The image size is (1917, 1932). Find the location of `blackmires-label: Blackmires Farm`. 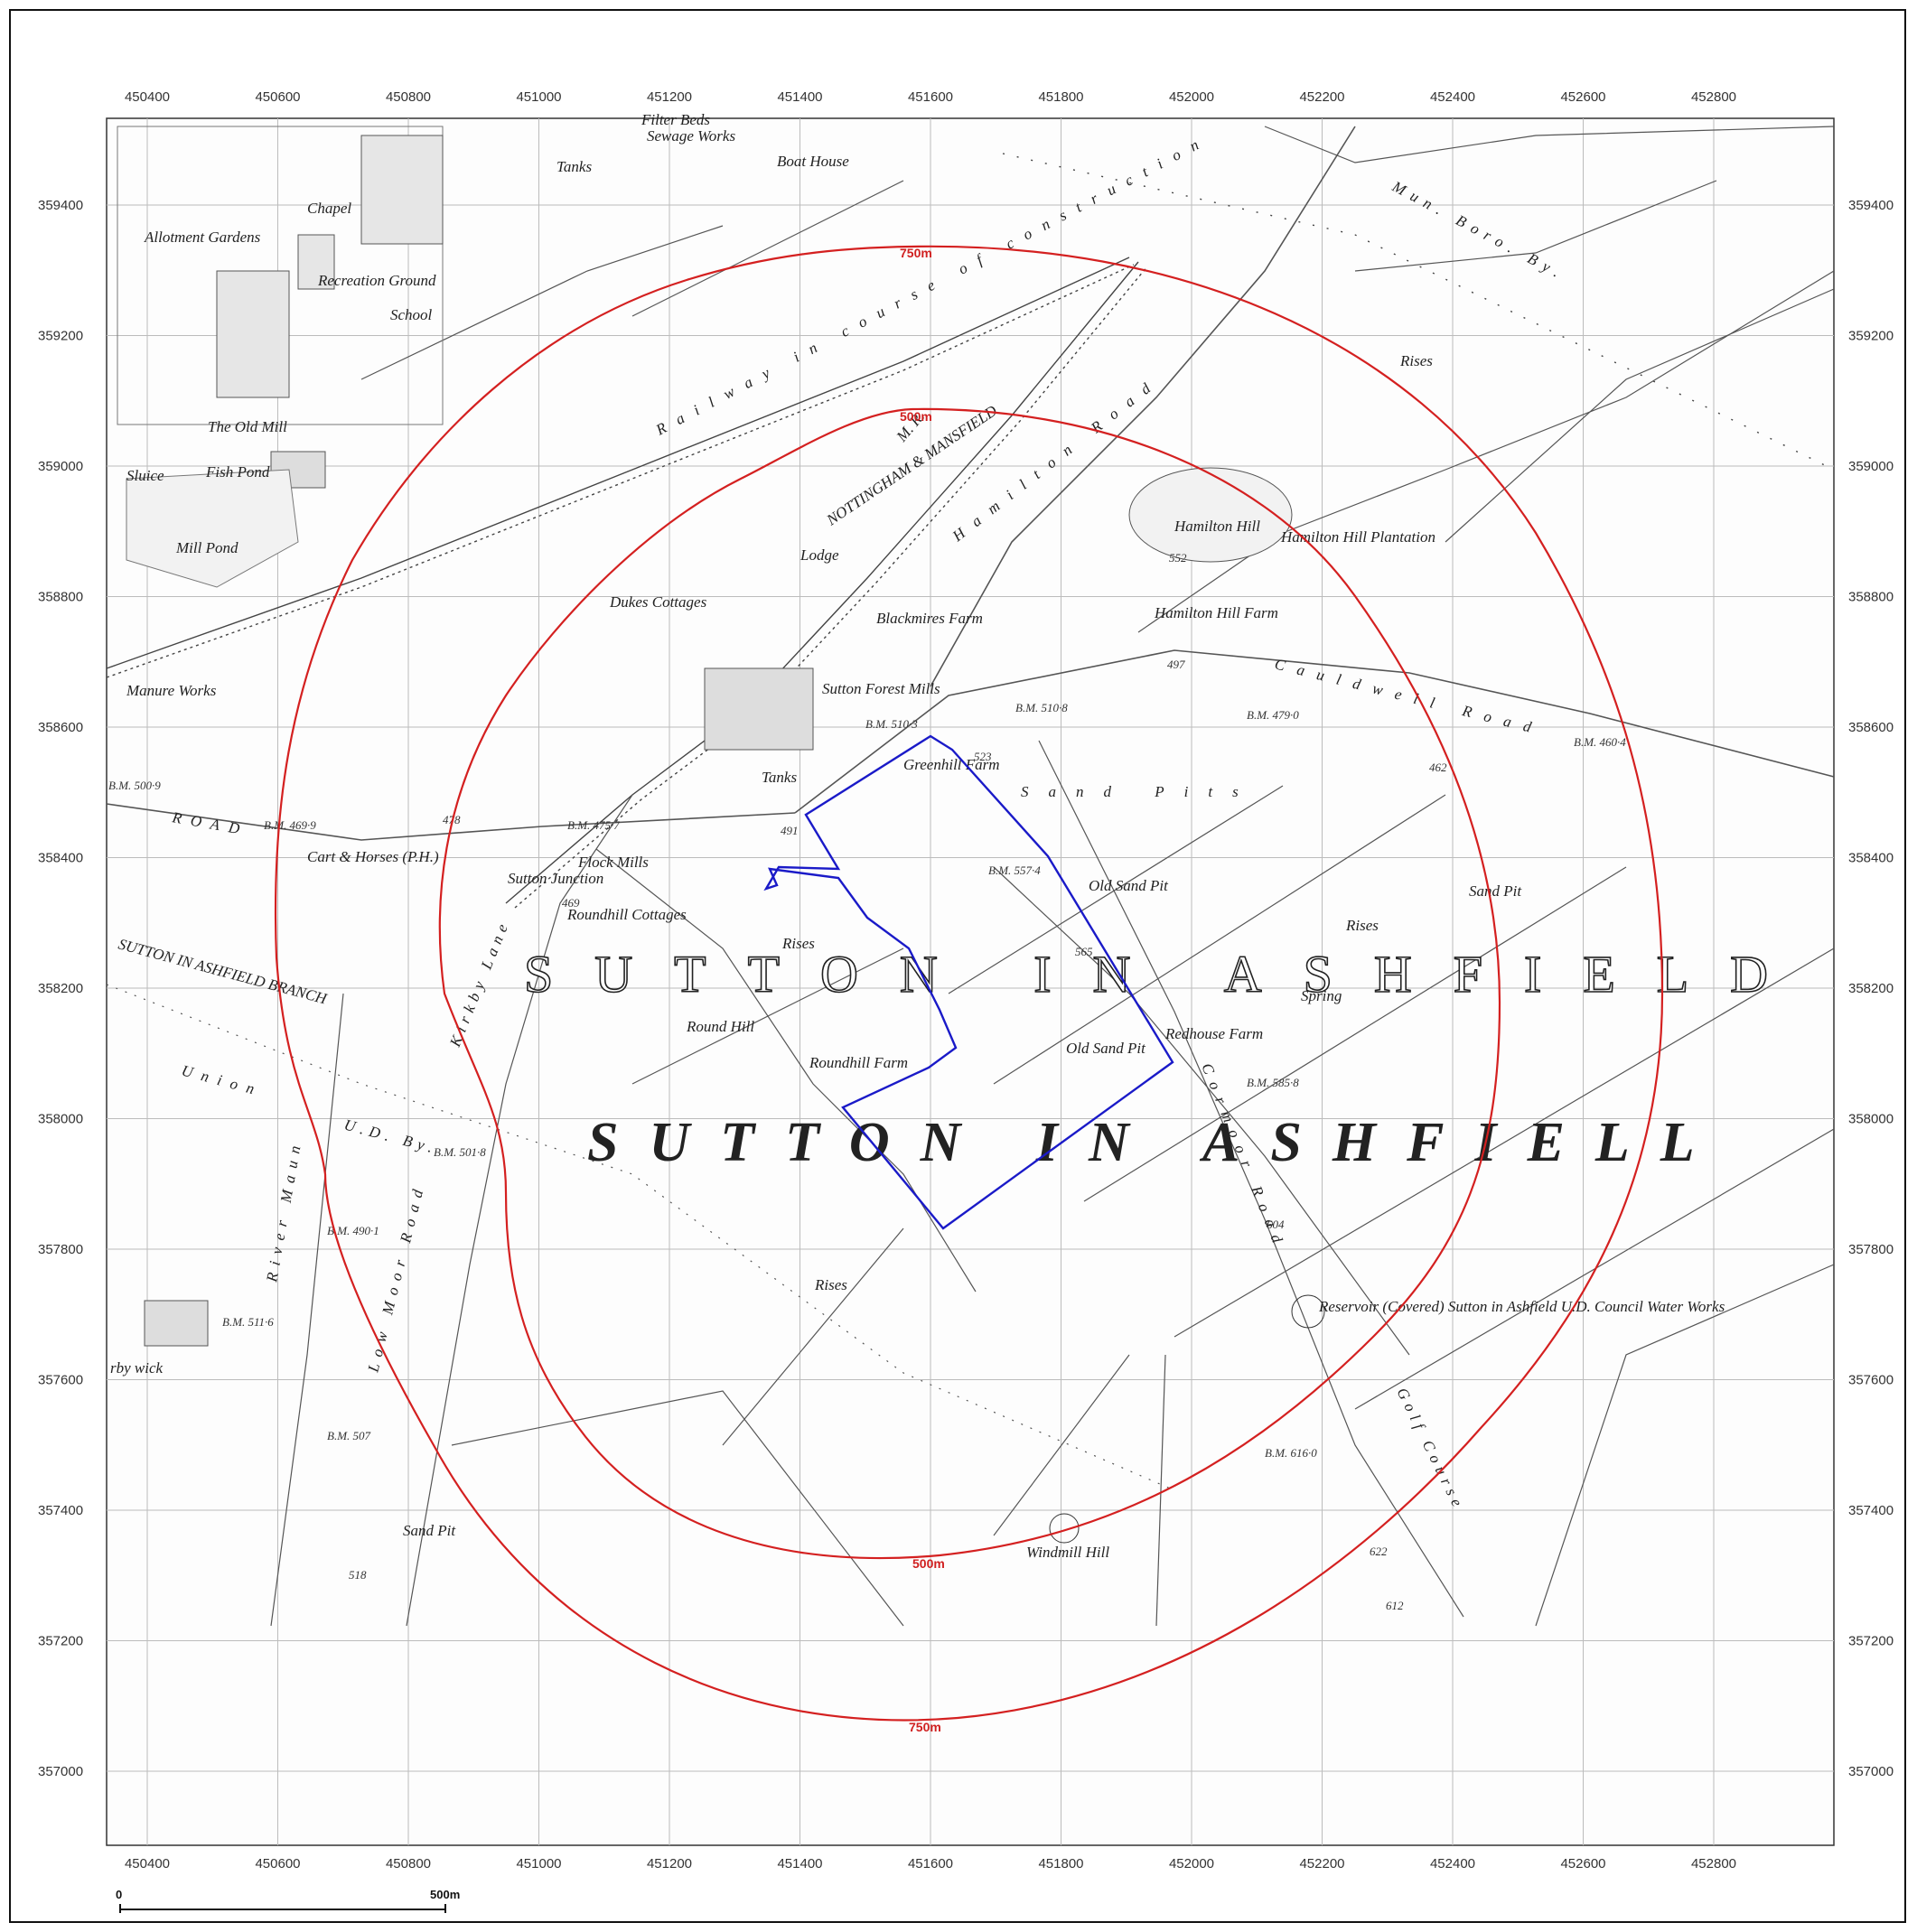

blackmires-label: Blackmires Farm is located at coordinates (929, 618).